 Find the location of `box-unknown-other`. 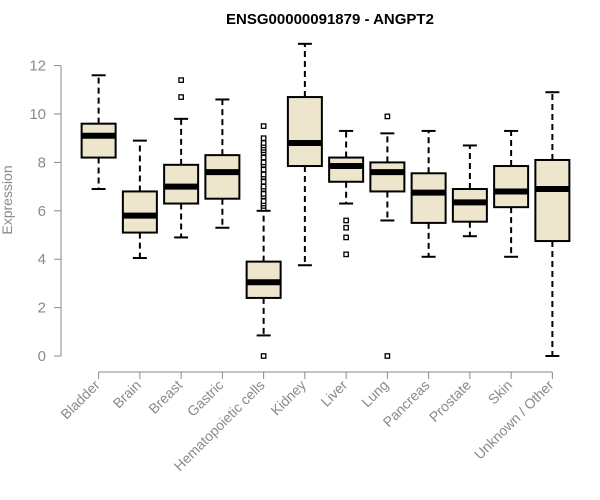

box-unknown-other is located at coordinates (552, 224).